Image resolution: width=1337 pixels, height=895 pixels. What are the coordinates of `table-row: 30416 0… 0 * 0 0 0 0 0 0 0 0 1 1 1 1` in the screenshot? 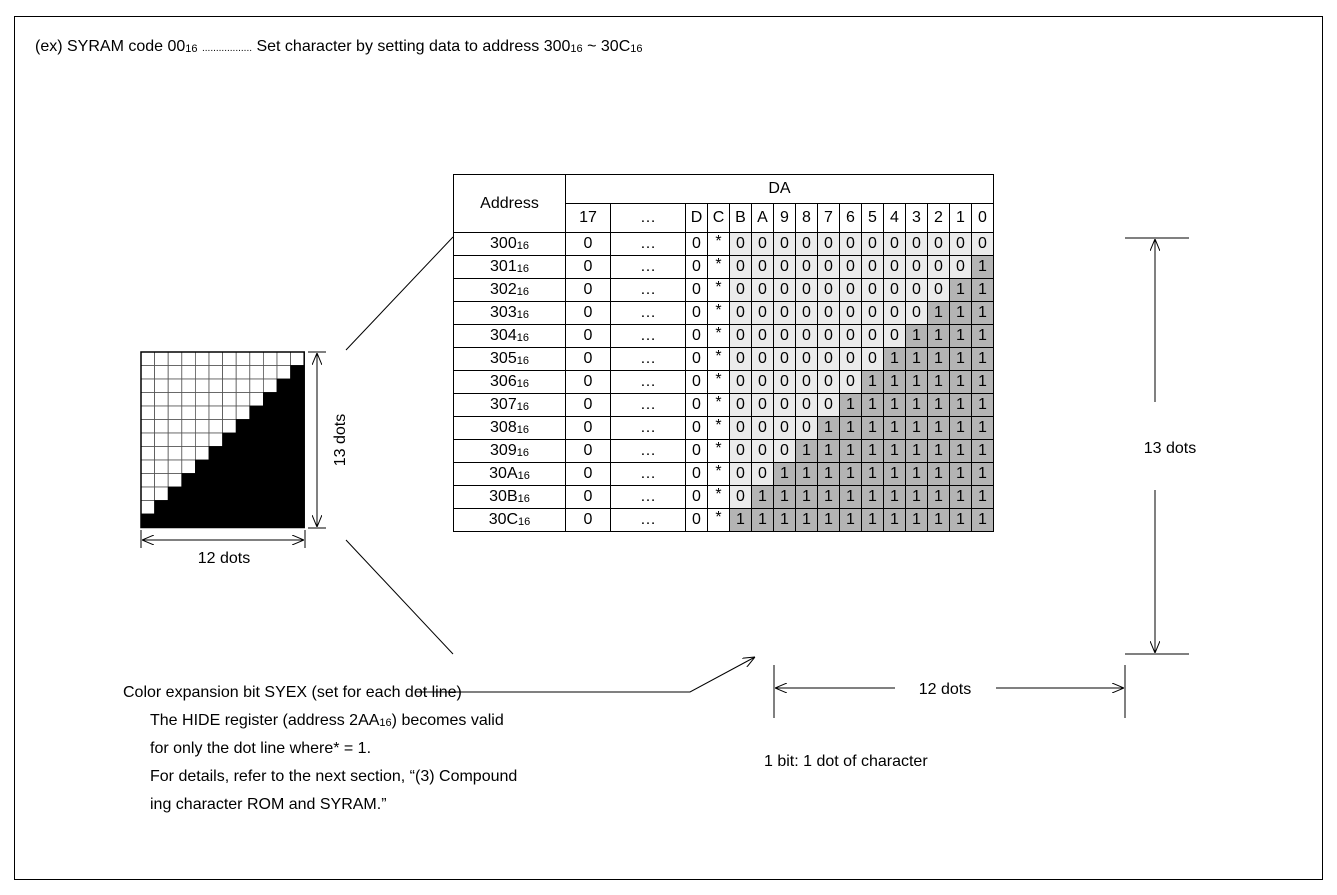 It's located at (723, 336).